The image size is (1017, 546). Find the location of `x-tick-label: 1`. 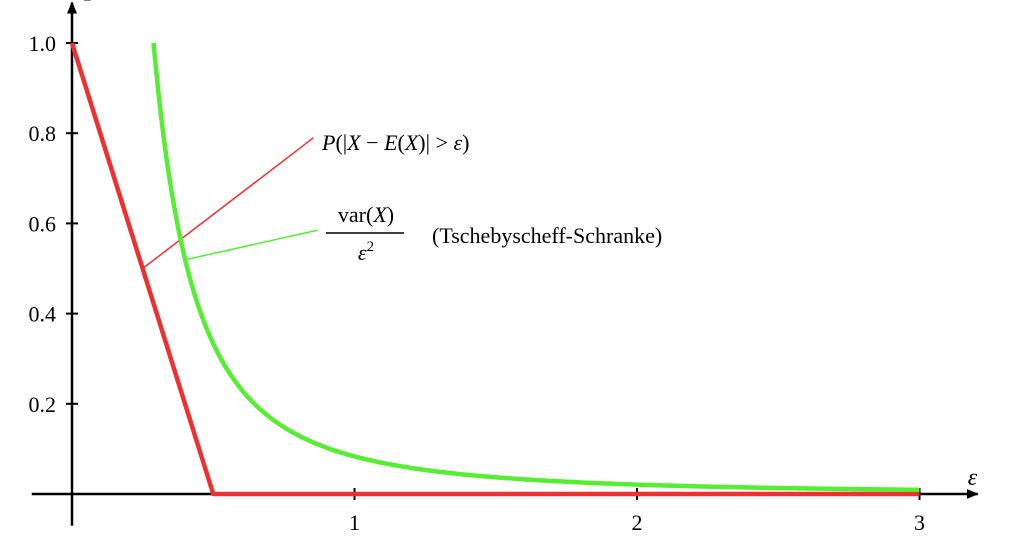

x-tick-label: 1 is located at coordinates (354, 522).